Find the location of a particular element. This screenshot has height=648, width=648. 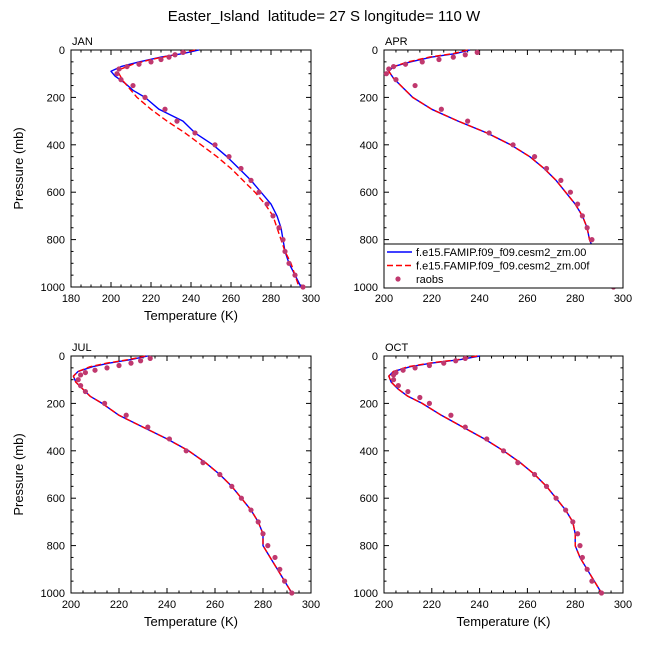

y-tick-label: 600 is located at coordinates (56, 499).